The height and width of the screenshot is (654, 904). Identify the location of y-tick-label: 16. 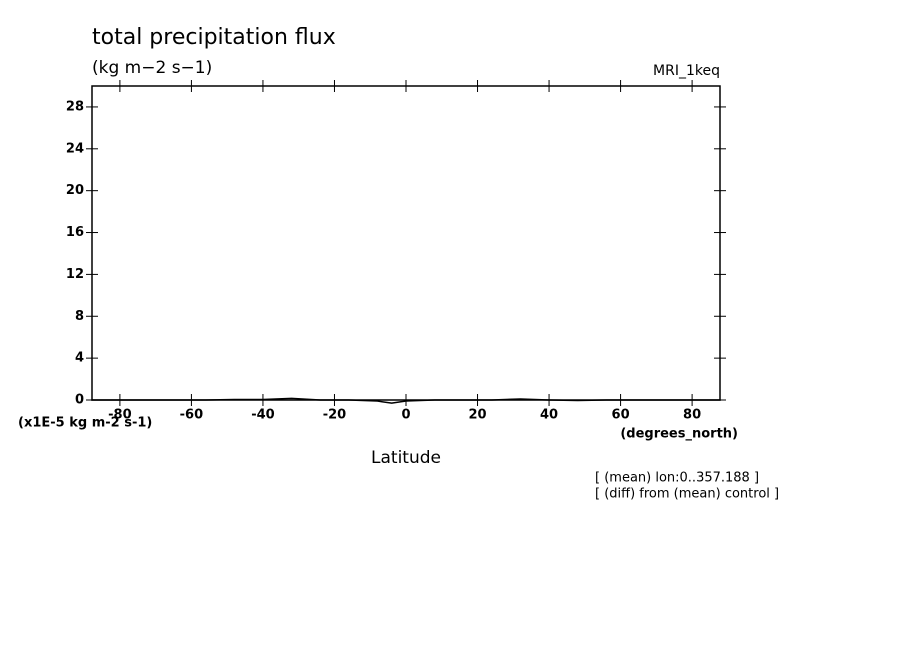
(75, 232).